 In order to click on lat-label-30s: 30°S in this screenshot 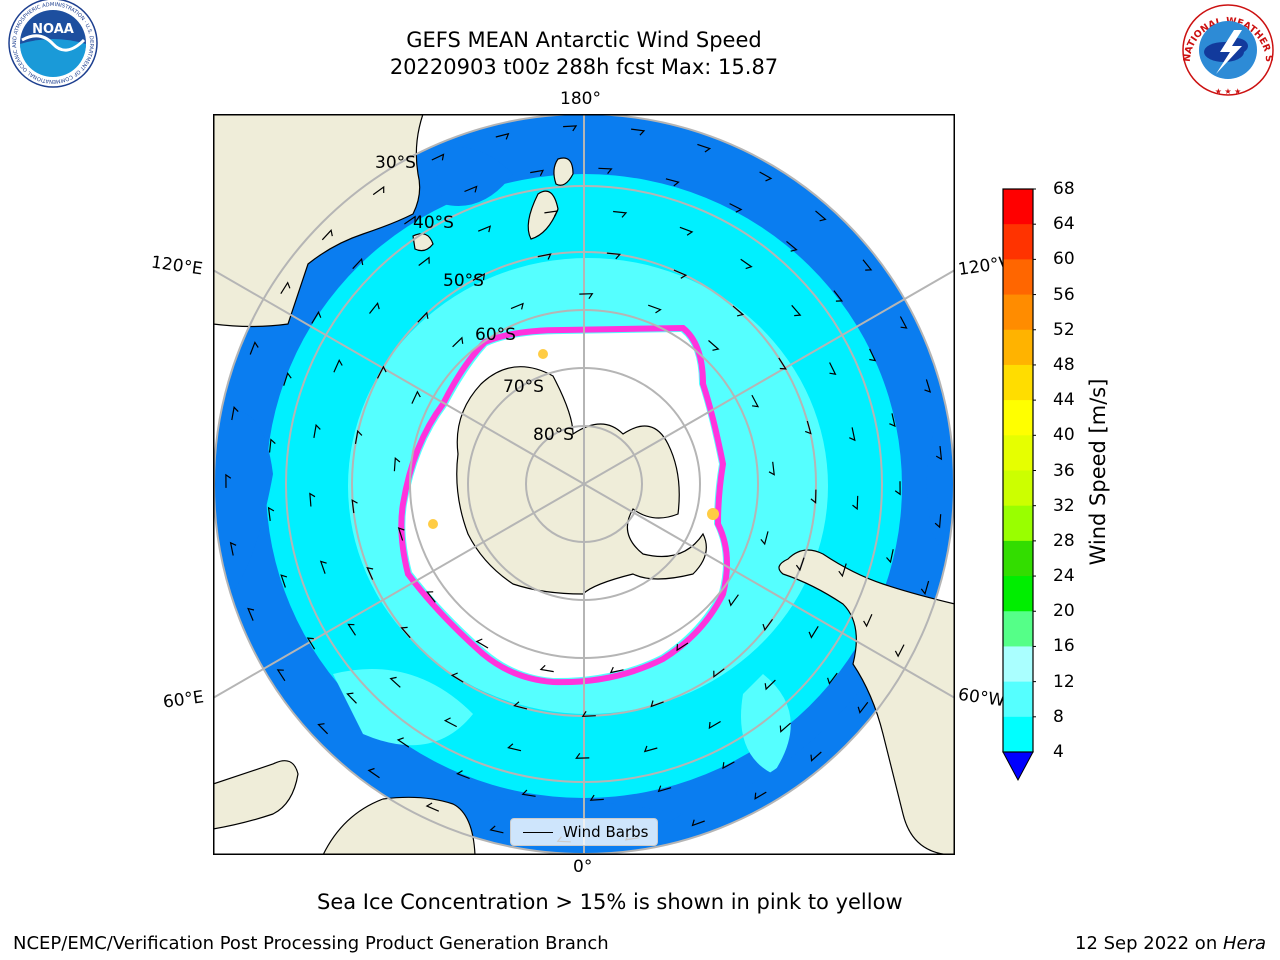, I will do `click(395, 163)`.